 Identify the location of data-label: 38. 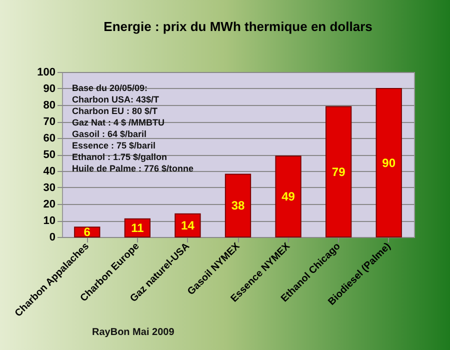
(238, 205).